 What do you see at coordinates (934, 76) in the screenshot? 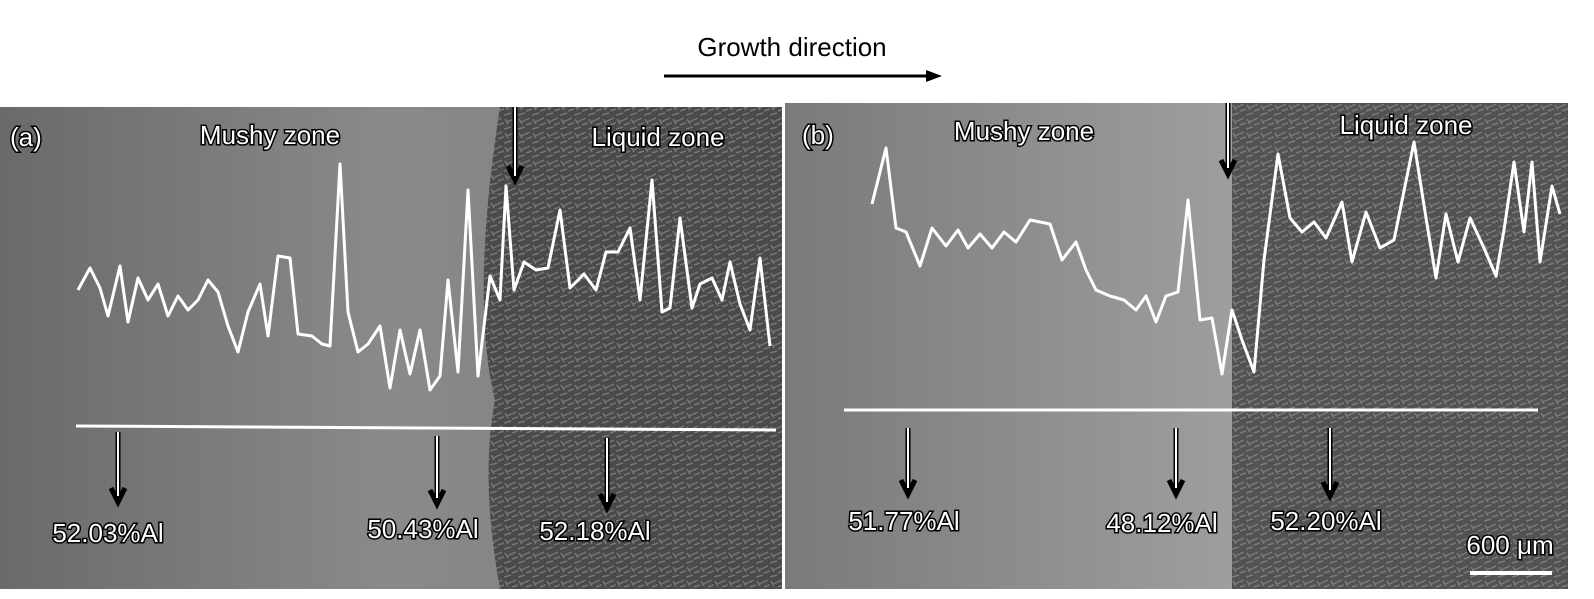
I see `growth-arrow-head` at bounding box center [934, 76].